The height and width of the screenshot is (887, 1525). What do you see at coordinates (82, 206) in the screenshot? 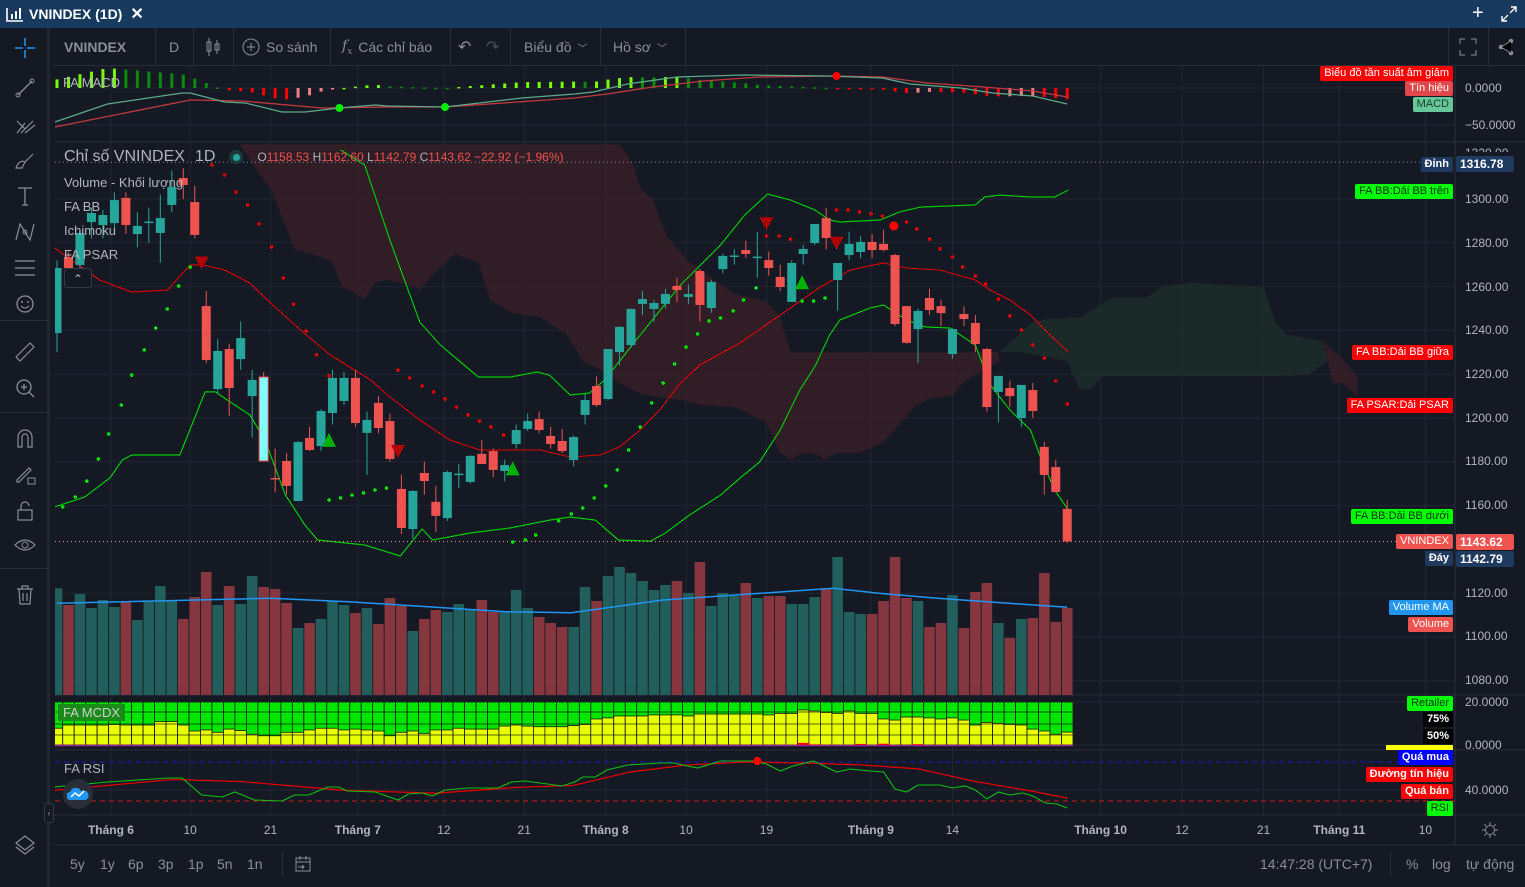
I see `legend-fa-bb: FA BB` at bounding box center [82, 206].